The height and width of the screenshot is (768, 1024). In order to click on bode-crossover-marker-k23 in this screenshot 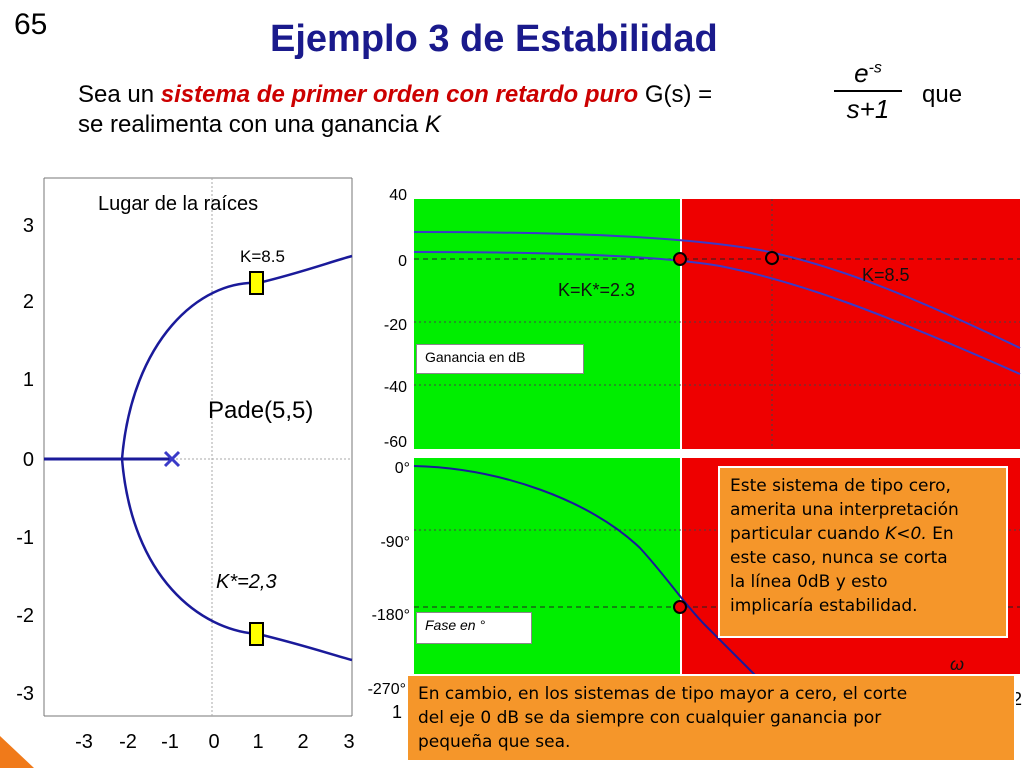, I will do `click(680, 259)`.